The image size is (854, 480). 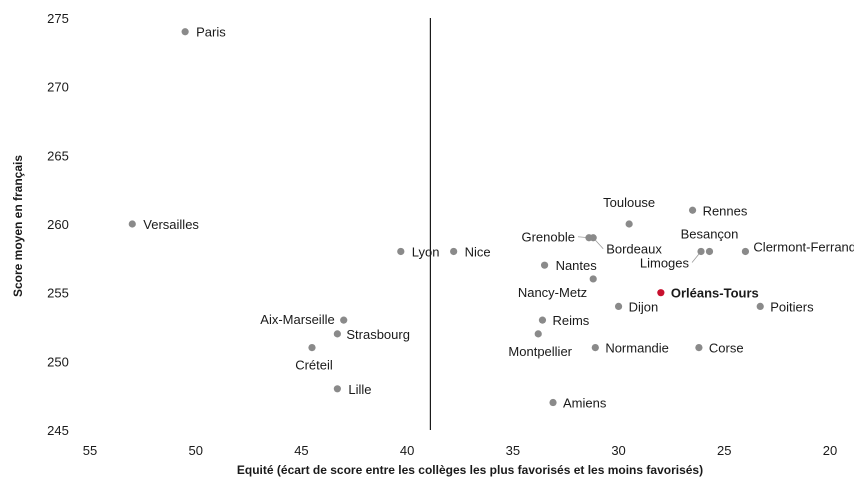 I want to click on x-tick-label: 20, so click(x=830, y=450).